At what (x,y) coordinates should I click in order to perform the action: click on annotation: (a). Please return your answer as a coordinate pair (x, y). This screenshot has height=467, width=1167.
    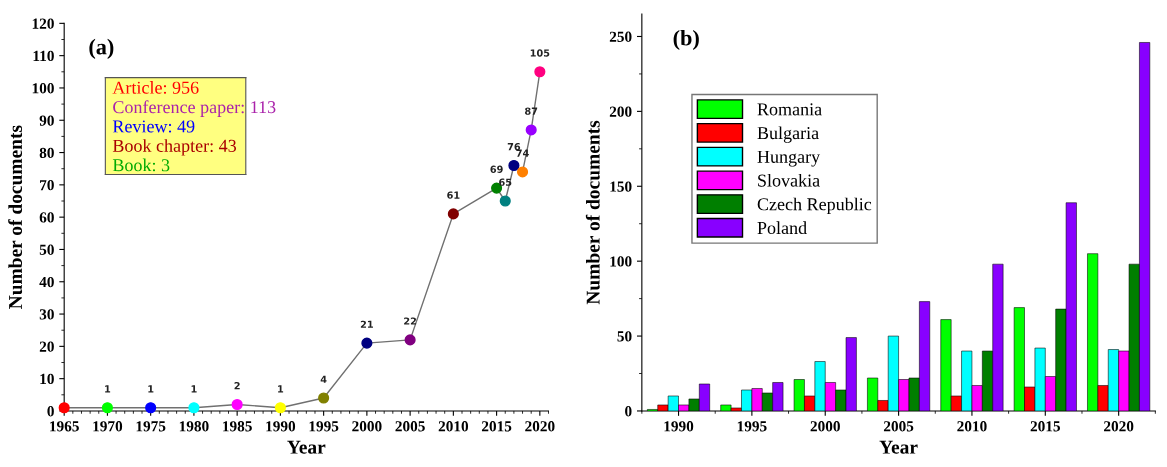
    Looking at the image, I should click on (101, 49).